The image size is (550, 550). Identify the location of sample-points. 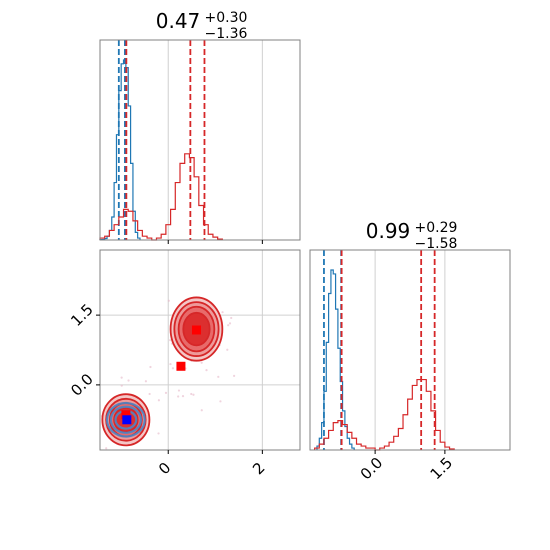
(160, 373).